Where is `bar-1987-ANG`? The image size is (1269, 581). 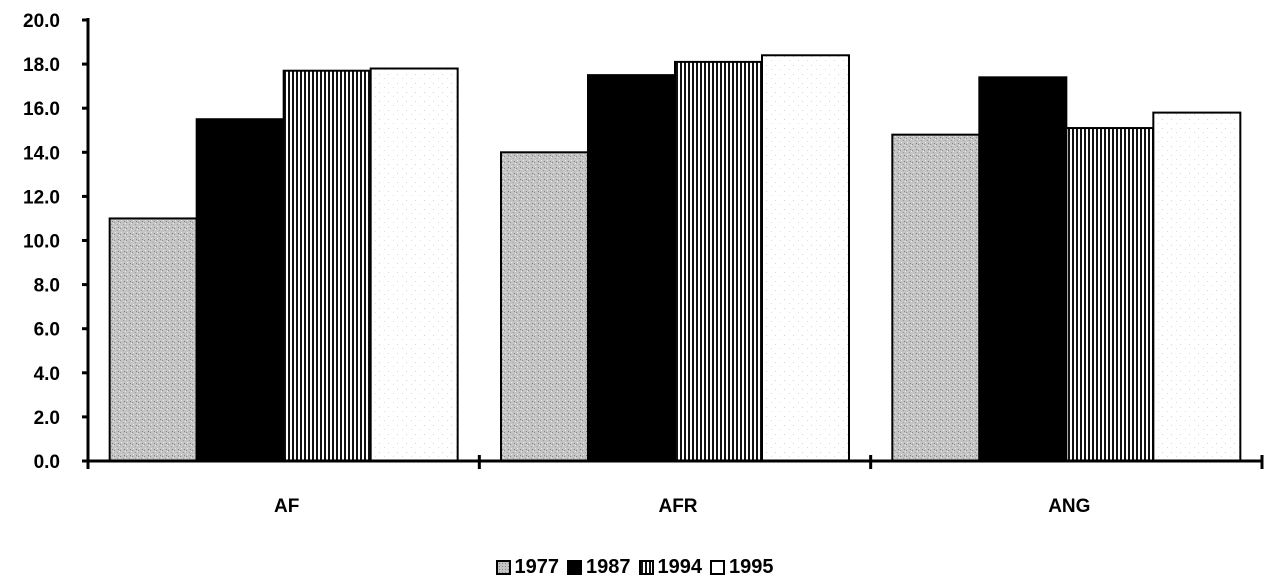
bar-1987-ANG is located at coordinates (1023, 269).